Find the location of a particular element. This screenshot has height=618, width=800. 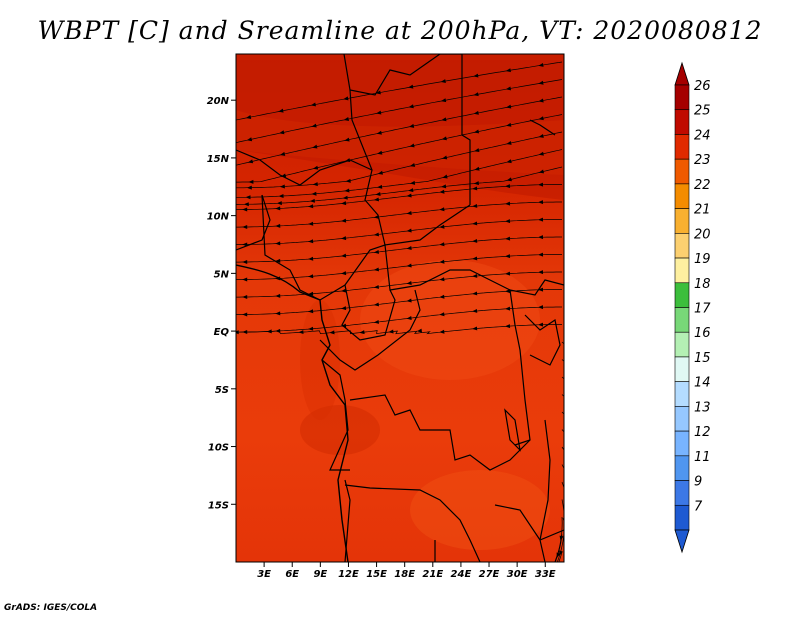

lon-tick-label: 21E is located at coordinates (432, 574).